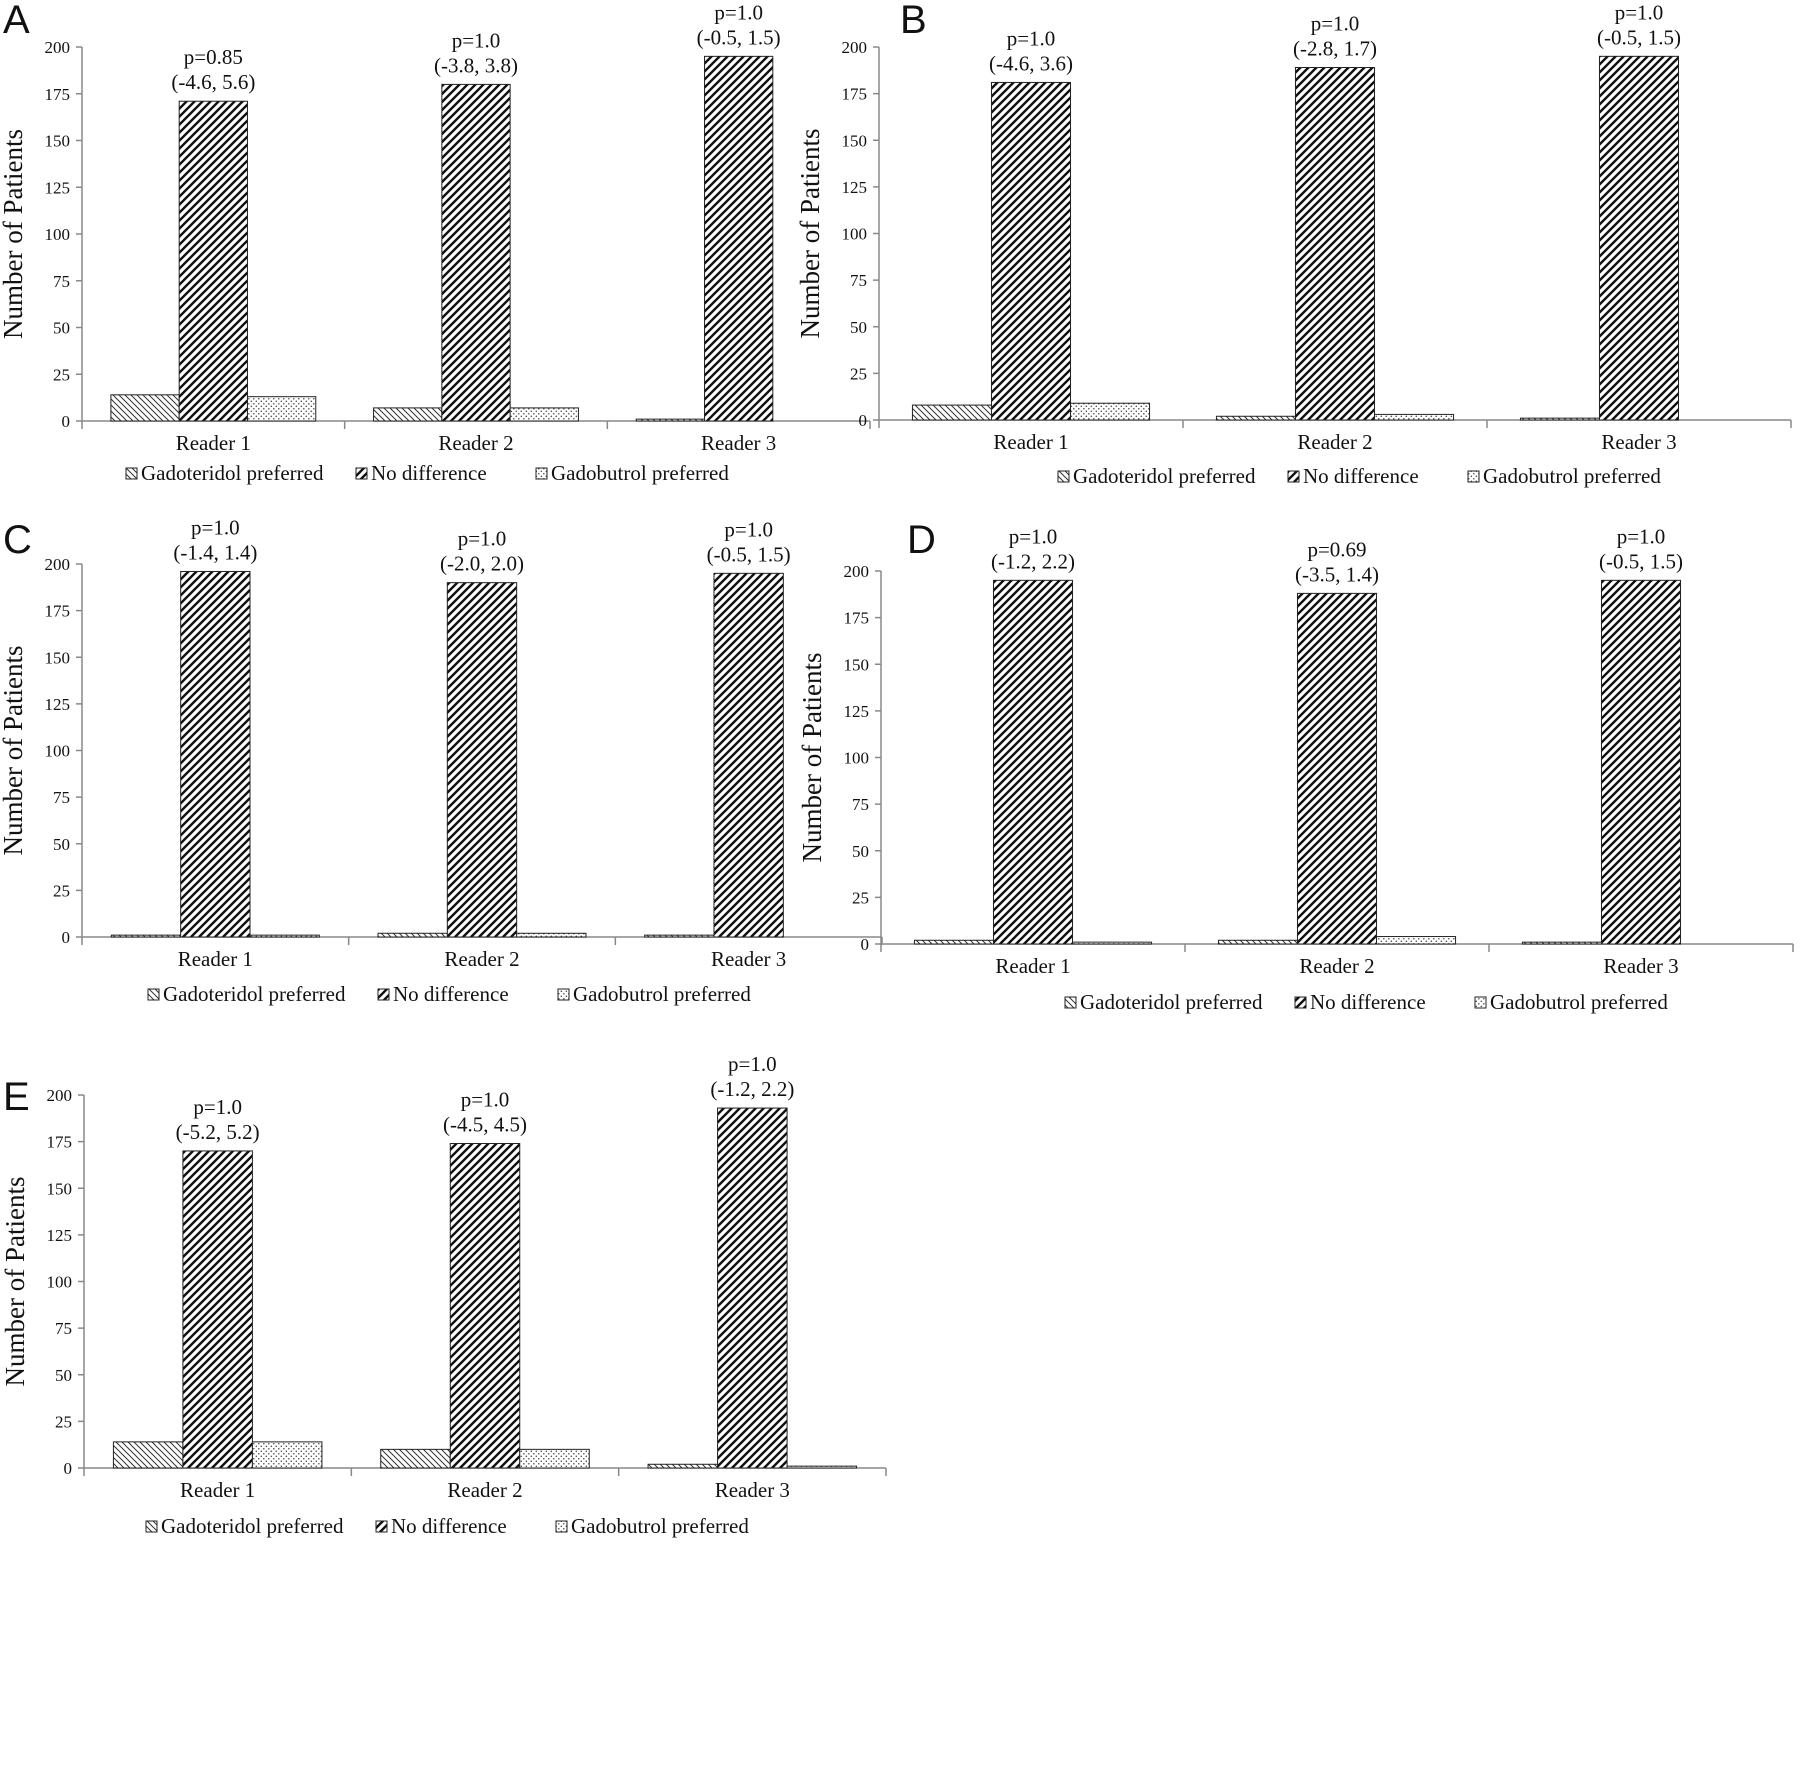 The width and height of the screenshot is (1800, 1774). I want to click on panel-letter: A, so click(16, 21).